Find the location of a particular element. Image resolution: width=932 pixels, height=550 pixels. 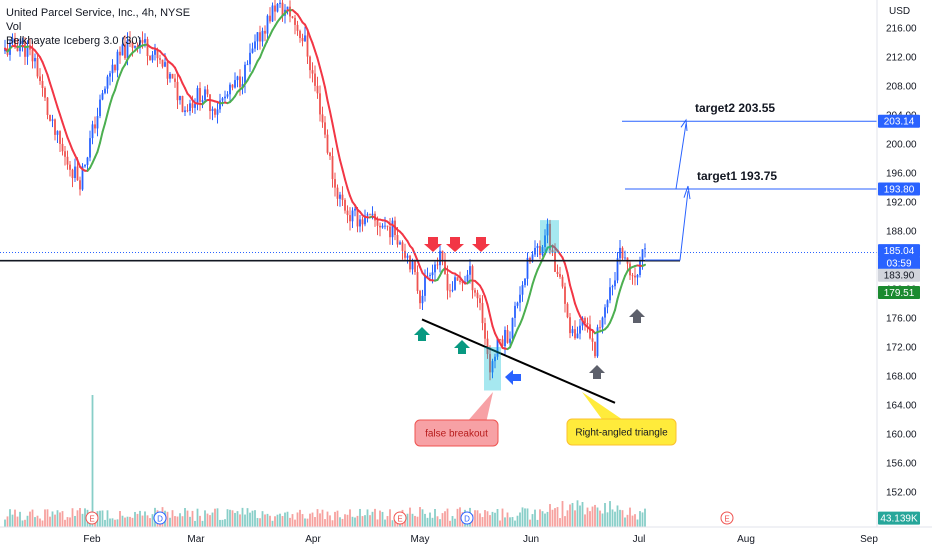

price-tag-label: 203.14 is located at coordinates (899, 122).